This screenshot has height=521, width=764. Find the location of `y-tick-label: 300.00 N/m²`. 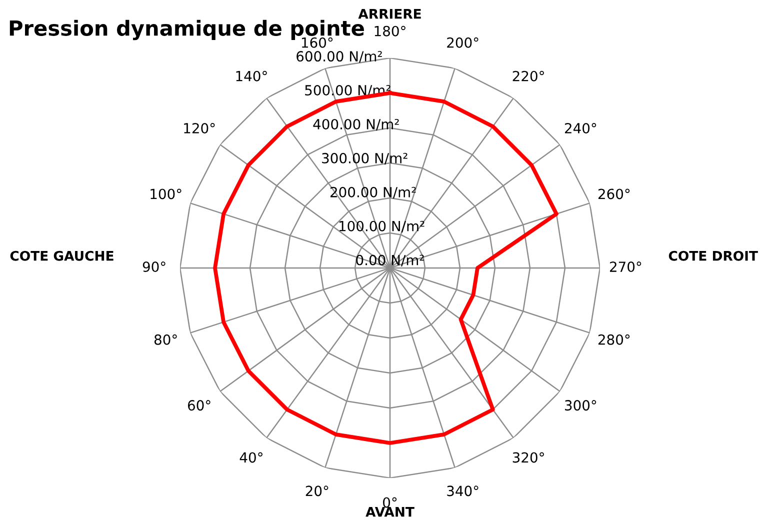

y-tick-label: 300.00 N/m² is located at coordinates (365, 158).